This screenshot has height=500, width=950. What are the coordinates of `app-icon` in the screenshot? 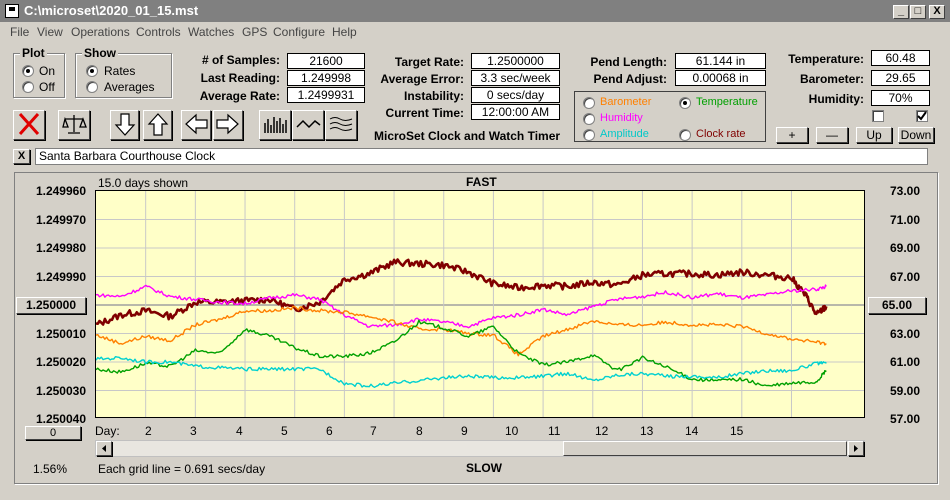 It's located at (12, 11).